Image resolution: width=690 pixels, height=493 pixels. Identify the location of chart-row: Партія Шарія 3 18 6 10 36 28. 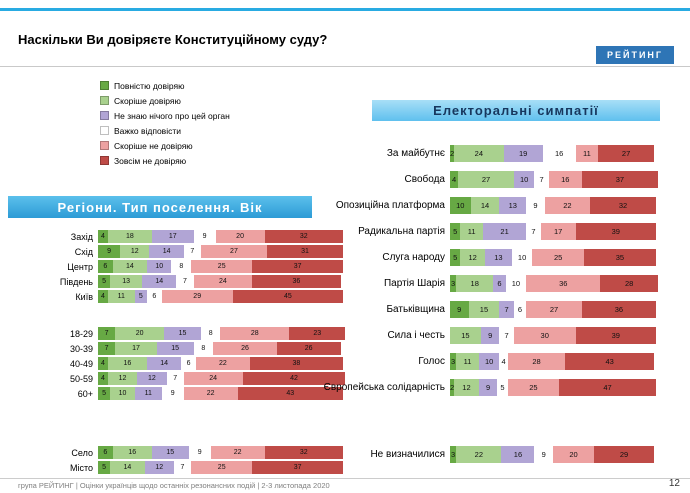
(479, 283).